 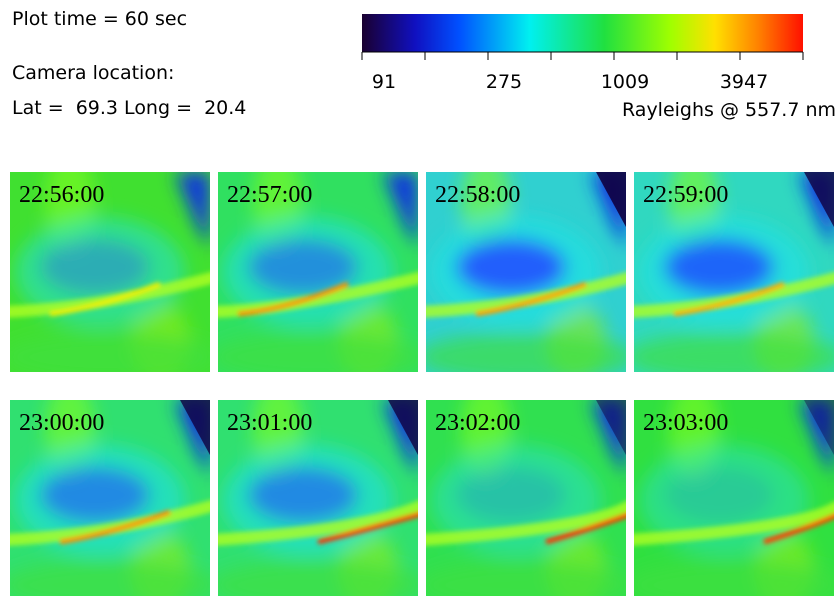 I want to click on timestamp: 22:56:00, so click(x=61, y=195).